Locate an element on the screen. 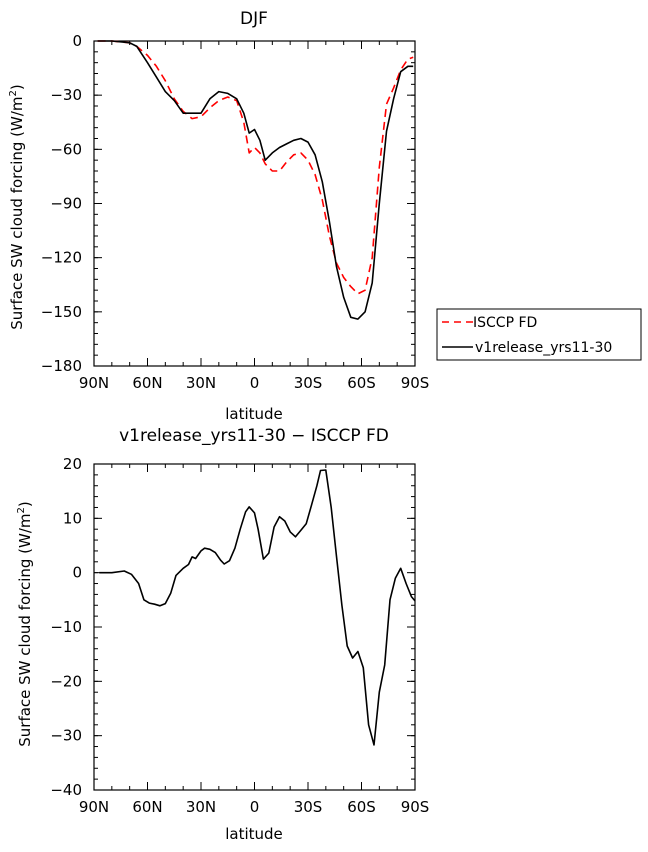 The height and width of the screenshot is (852, 648). legend-label-isccp-fd: ISCCP FD is located at coordinates (505, 323).